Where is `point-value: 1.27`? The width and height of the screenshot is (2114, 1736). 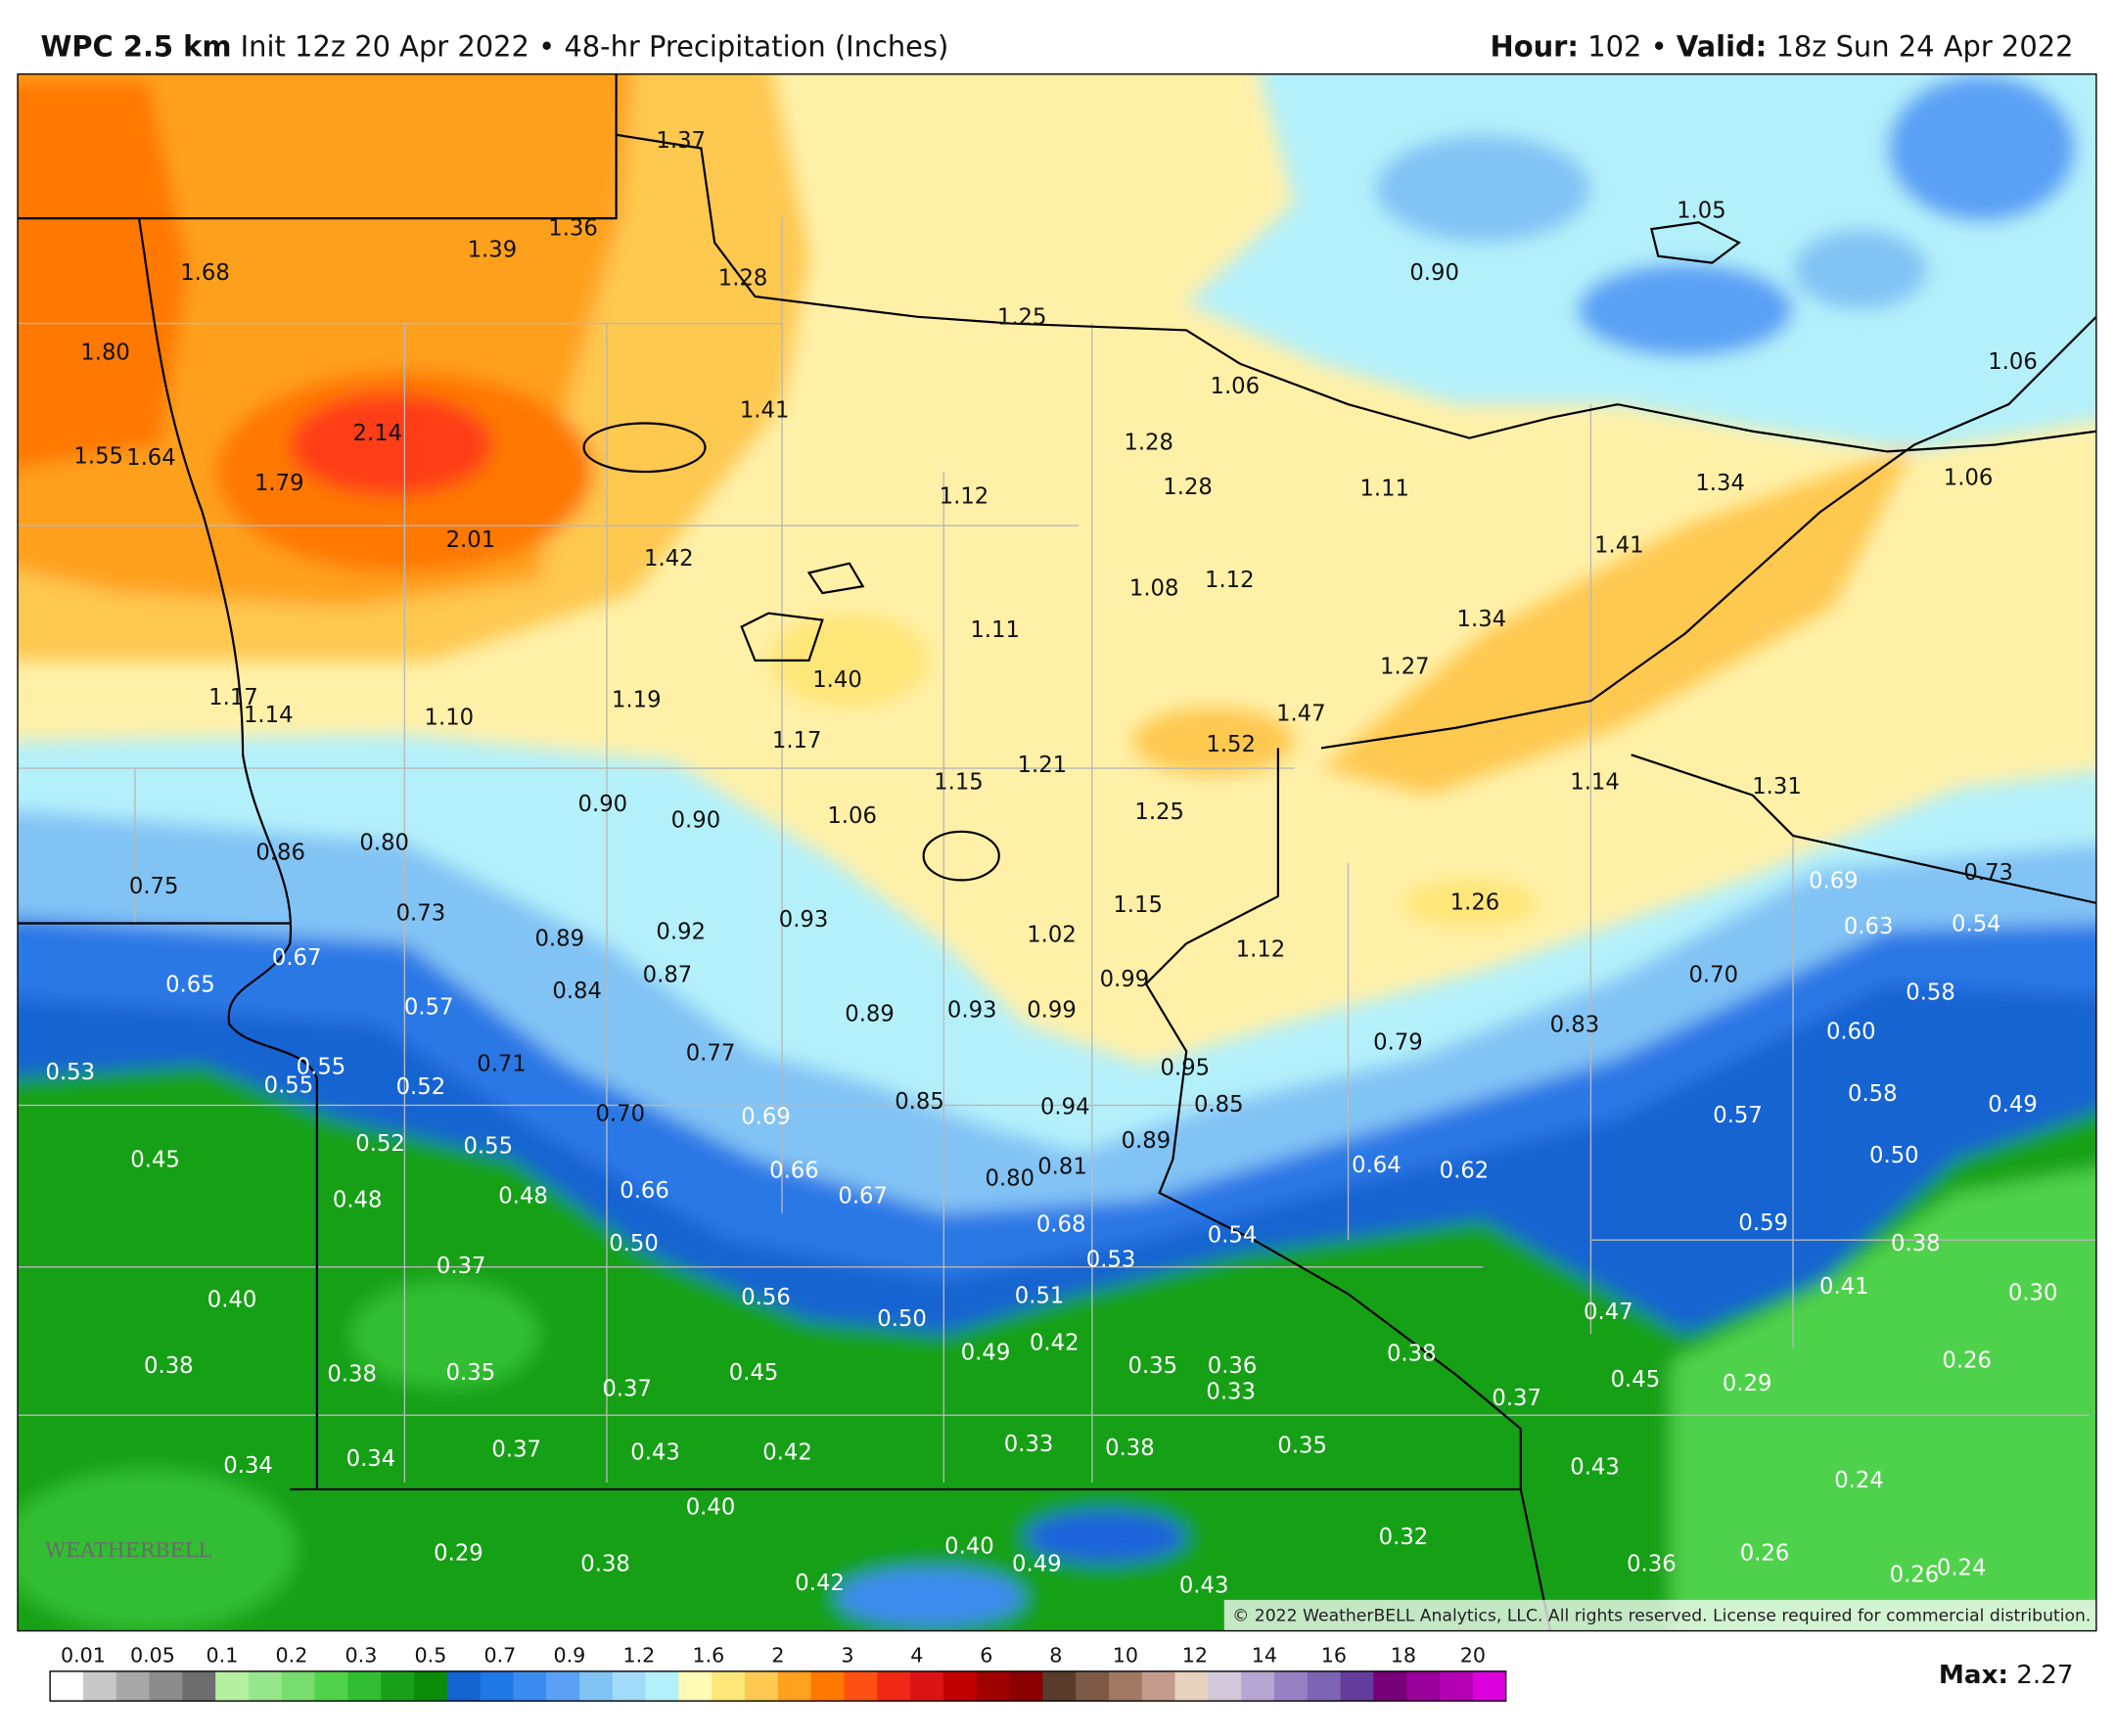
point-value: 1.27 is located at coordinates (1405, 667).